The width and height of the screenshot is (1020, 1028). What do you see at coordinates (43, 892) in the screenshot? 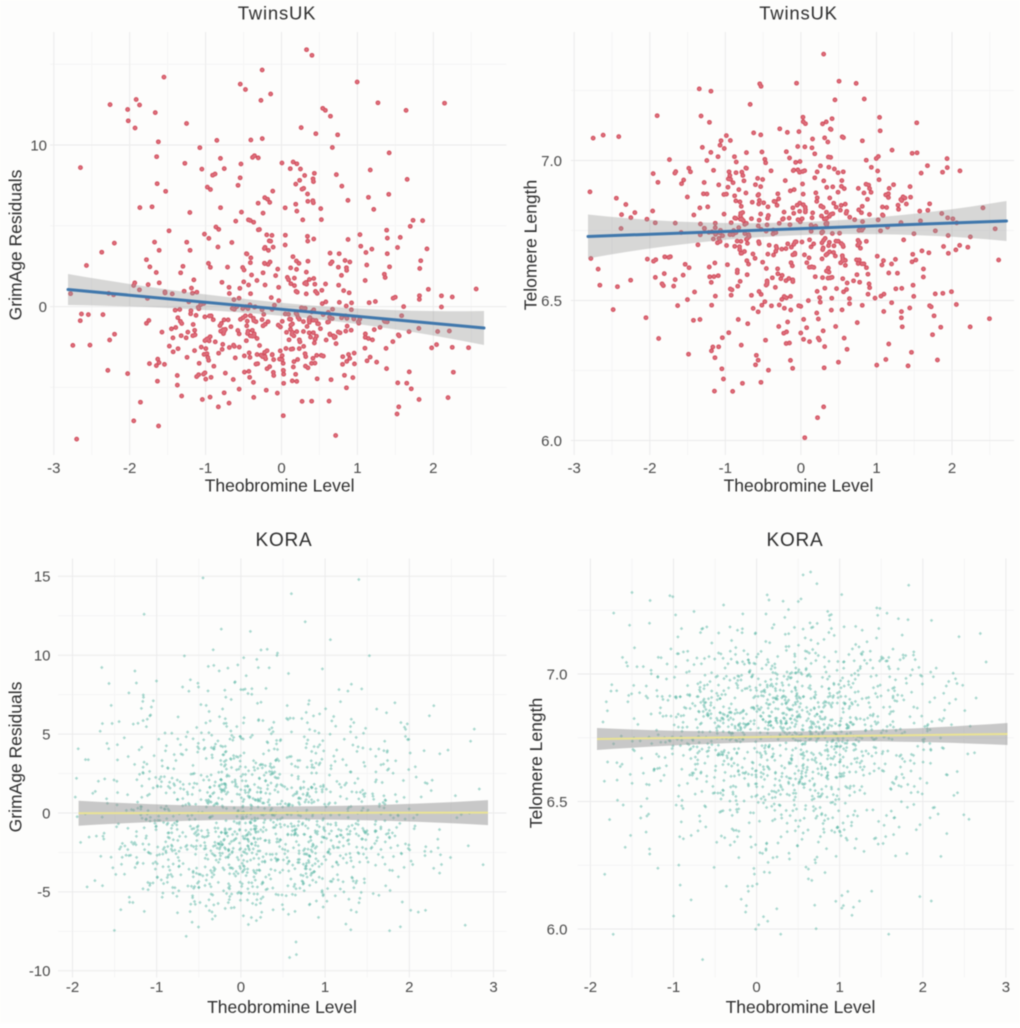
I see `svg-text: -5` at bounding box center [43, 892].